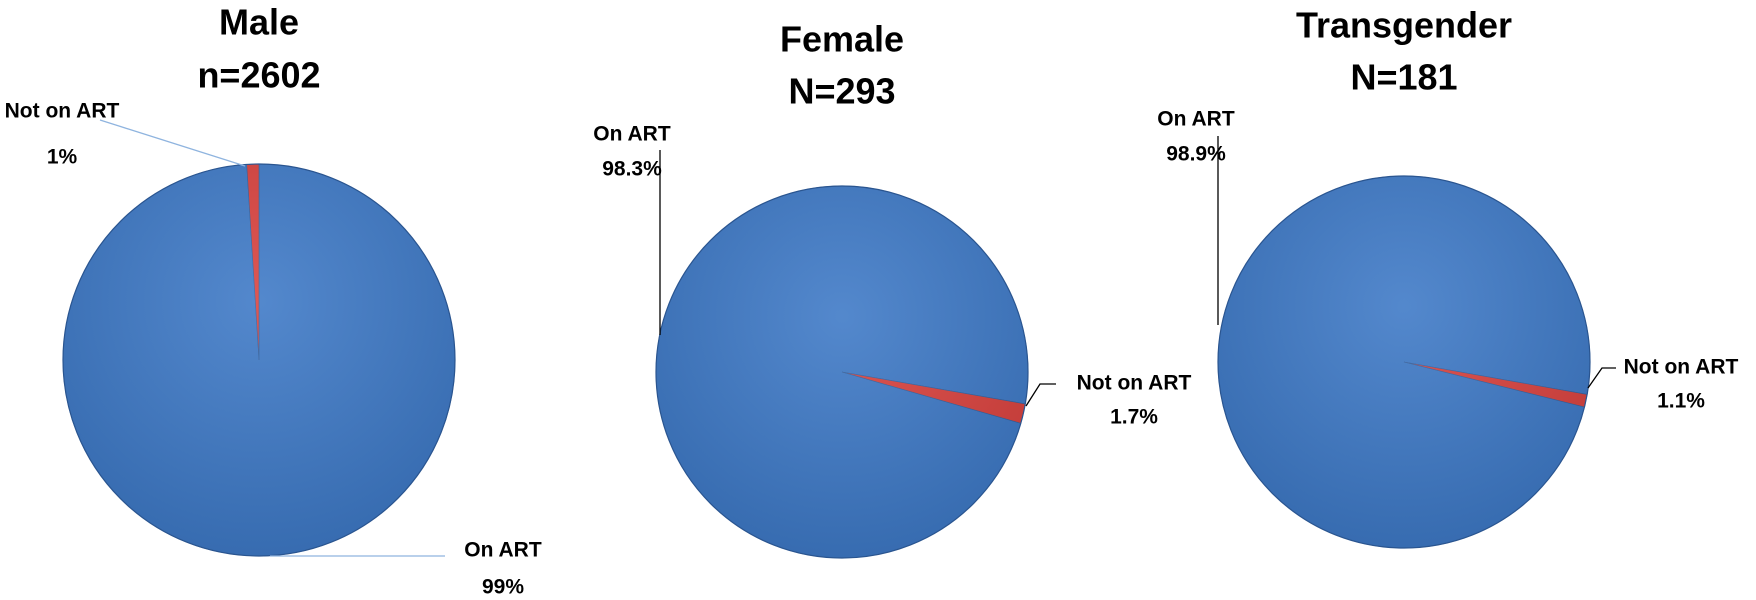 This screenshot has width=1756, height=600. I want to click on slice-value: 99%, so click(503, 587).